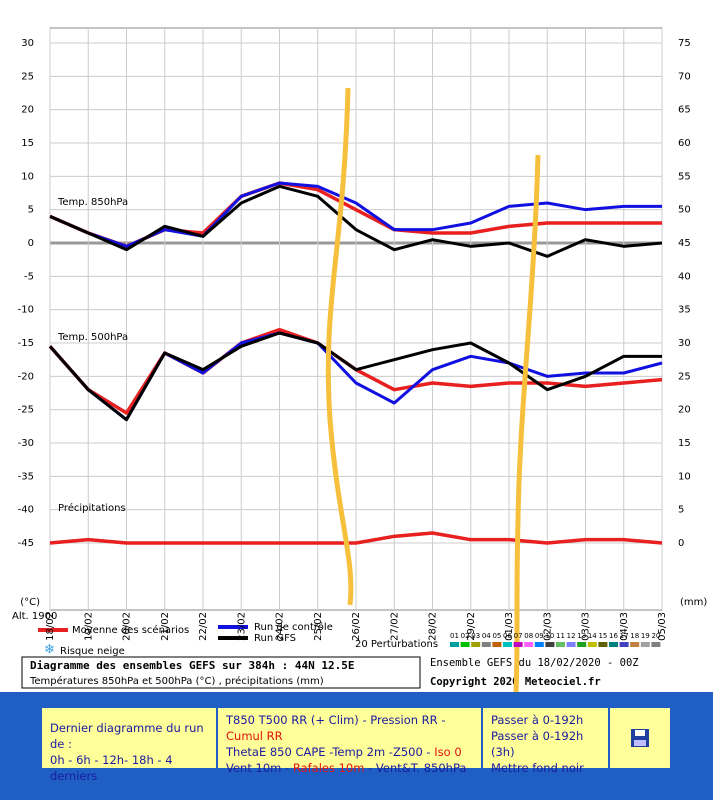 This screenshot has width=713, height=800. Describe the element at coordinates (448, 752) in the screenshot. I see `menu-link: Iso 0` at that location.